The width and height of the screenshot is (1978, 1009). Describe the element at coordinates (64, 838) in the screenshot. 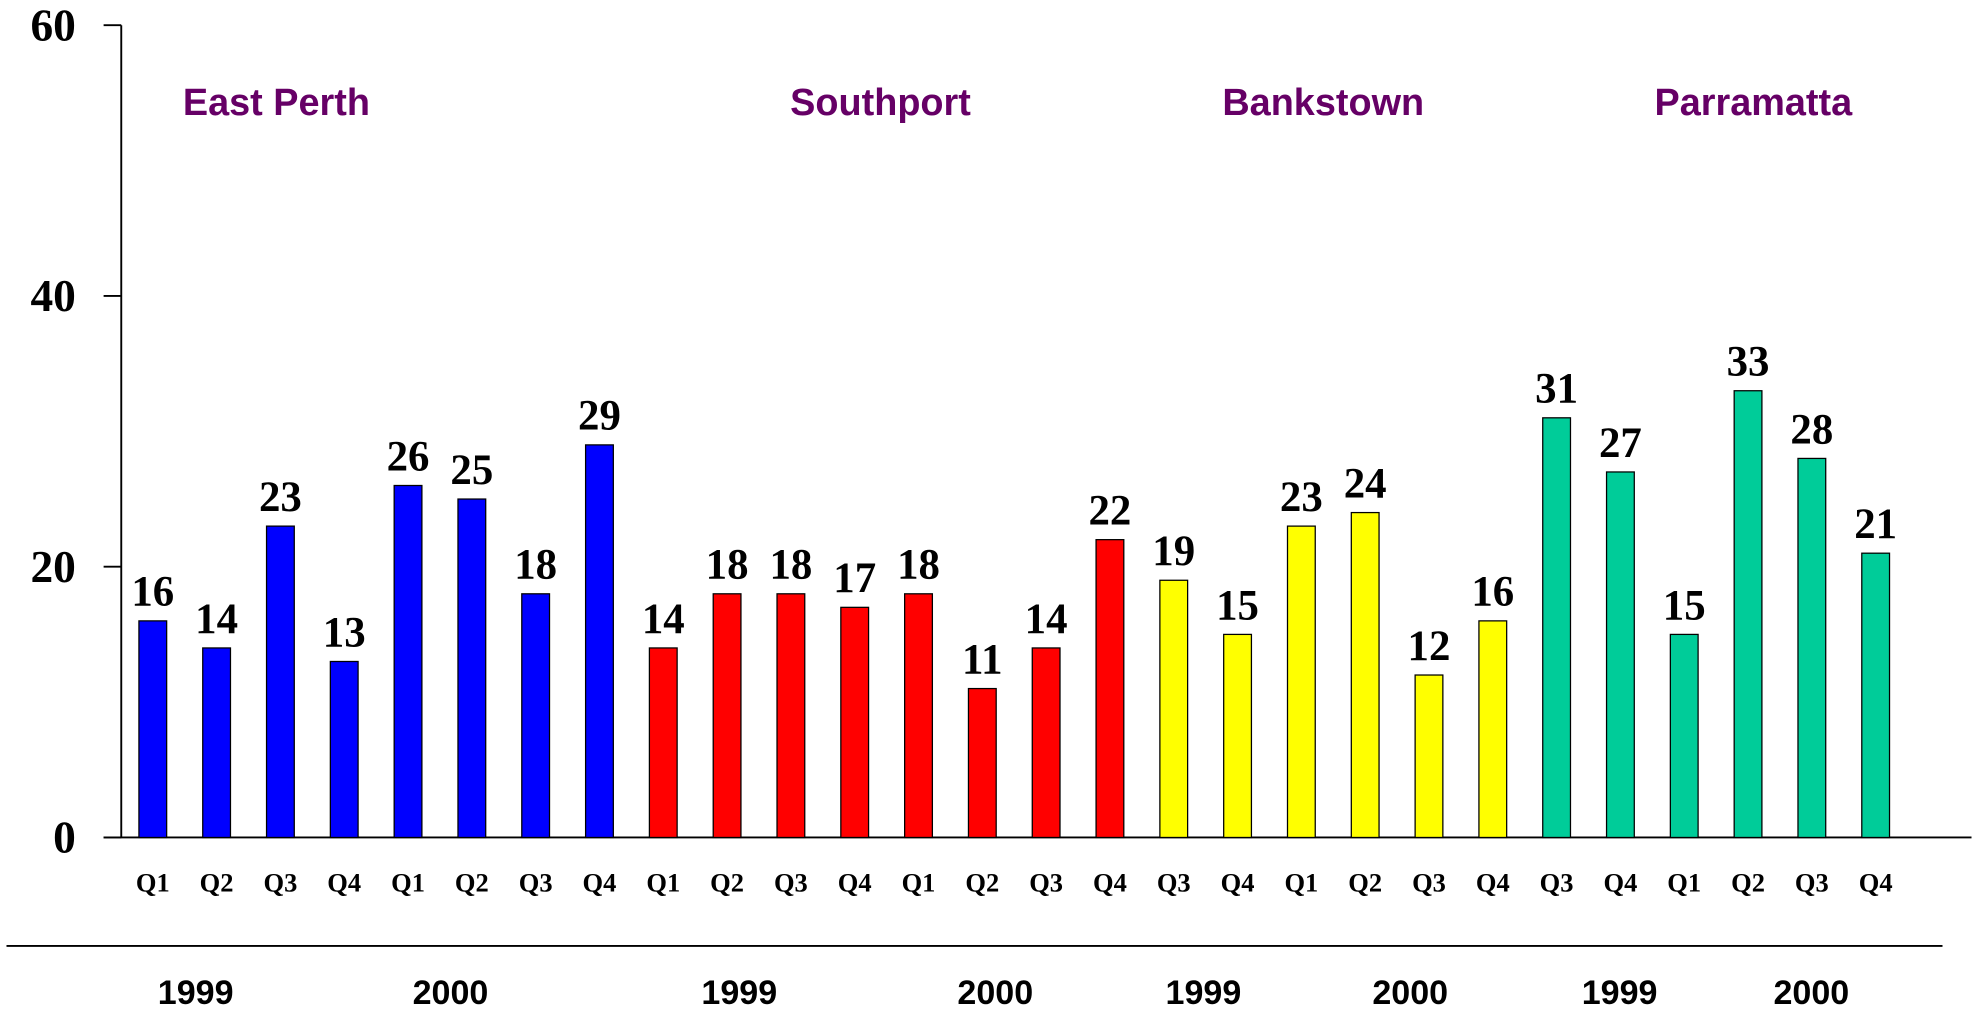

I see `y-tick-label: 0` at that location.